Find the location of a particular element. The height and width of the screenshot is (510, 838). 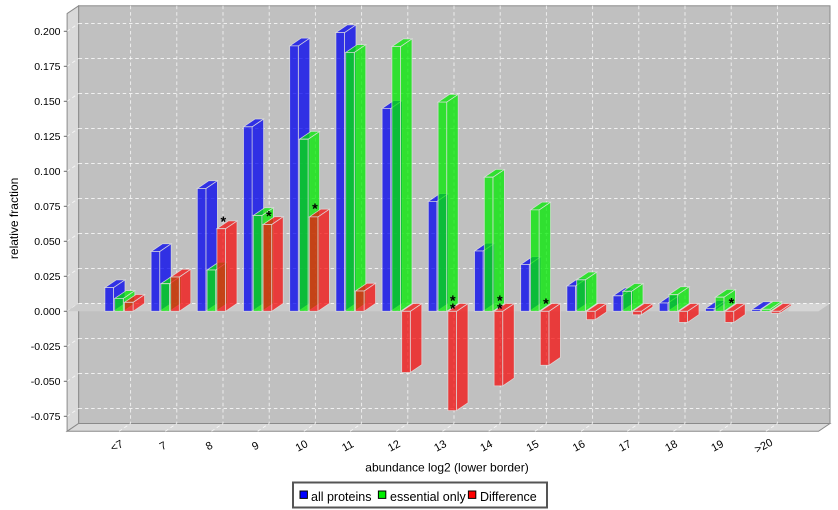

svg-text: all proteins is located at coordinates (341, 497).